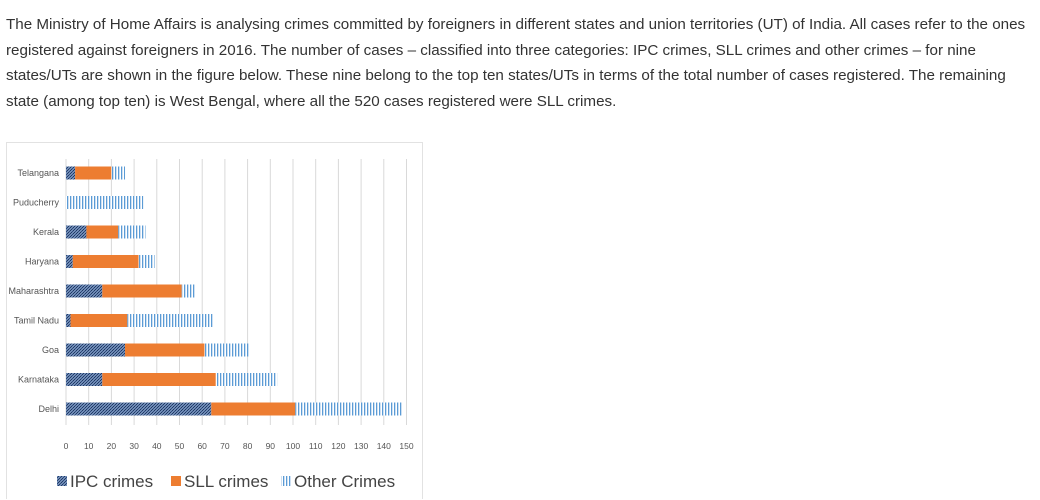 Image resolution: width=1040 pixels, height=500 pixels. What do you see at coordinates (338, 446) in the screenshot?
I see `x-tick-label: 120` at bounding box center [338, 446].